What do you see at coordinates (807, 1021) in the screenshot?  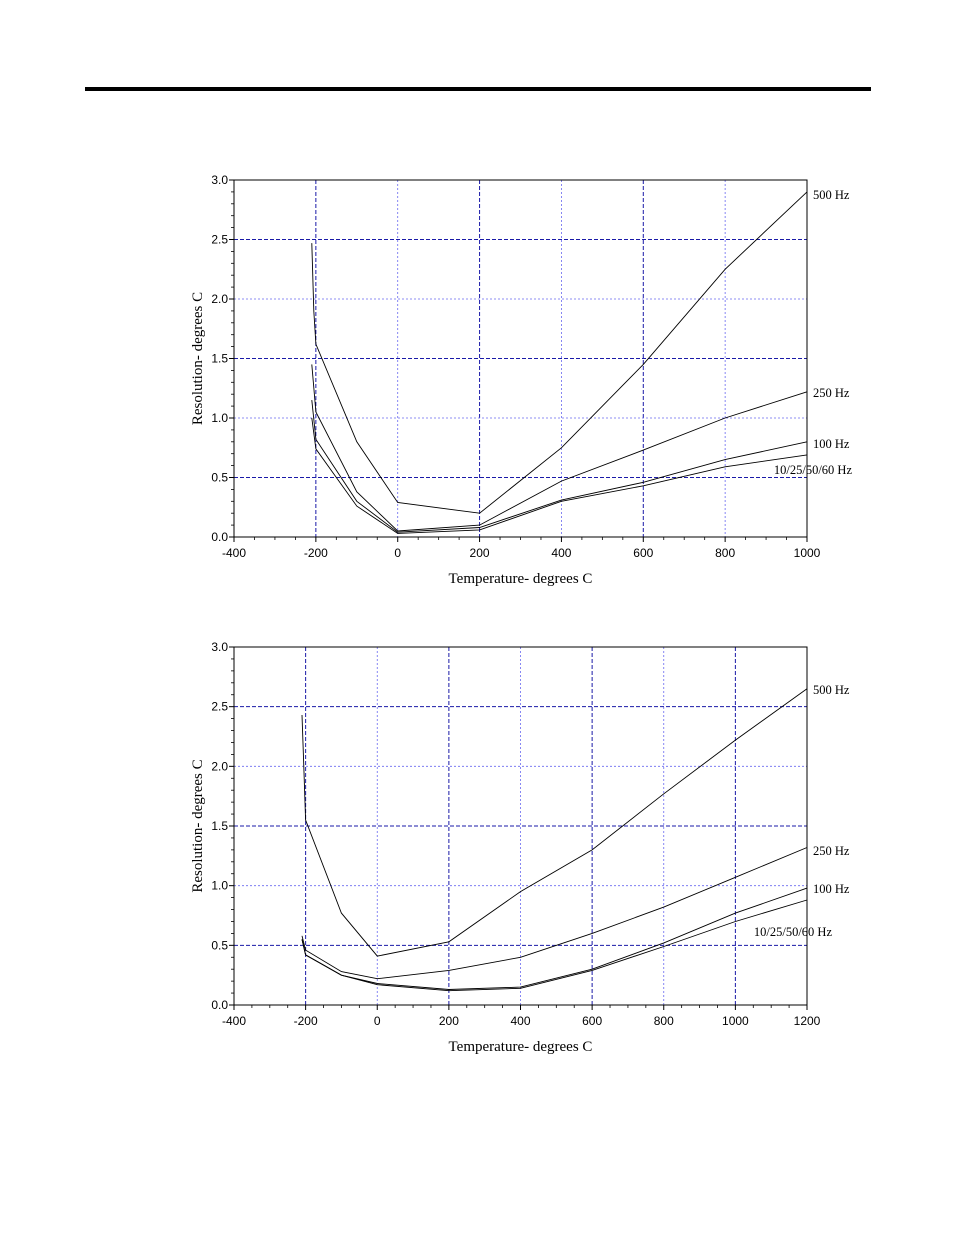 I see `x-tick-label: 1200` at bounding box center [807, 1021].